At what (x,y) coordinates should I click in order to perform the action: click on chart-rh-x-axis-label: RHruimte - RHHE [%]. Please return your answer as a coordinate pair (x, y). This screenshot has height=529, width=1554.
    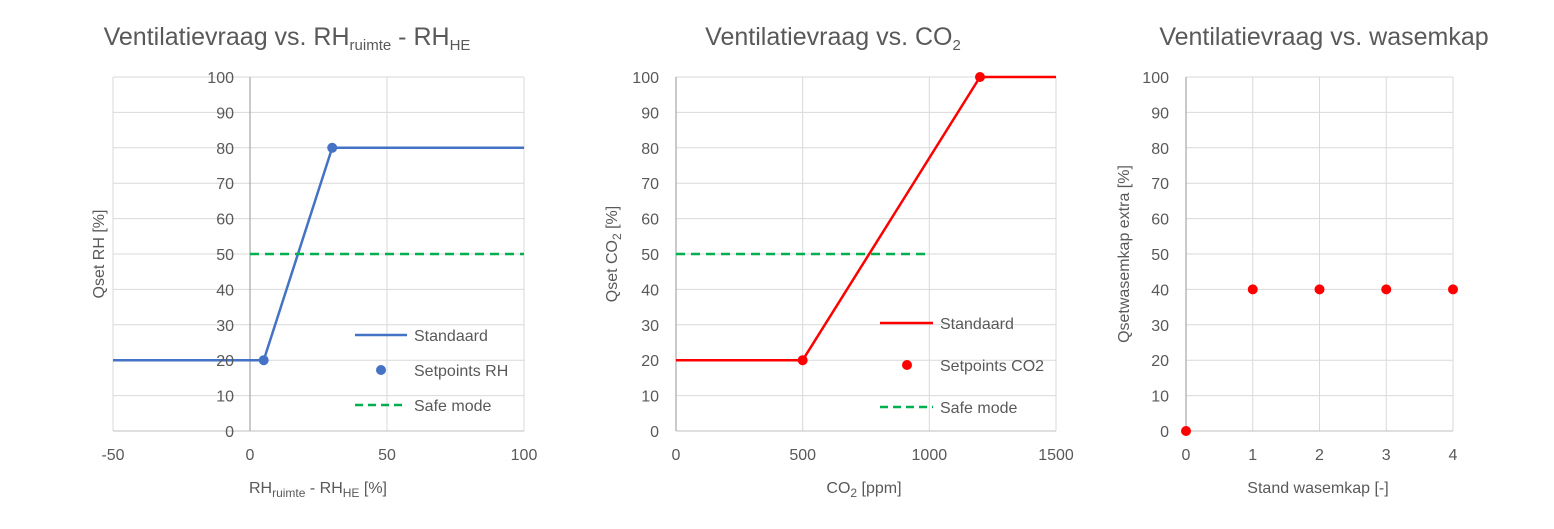
    Looking at the image, I should click on (318, 490).